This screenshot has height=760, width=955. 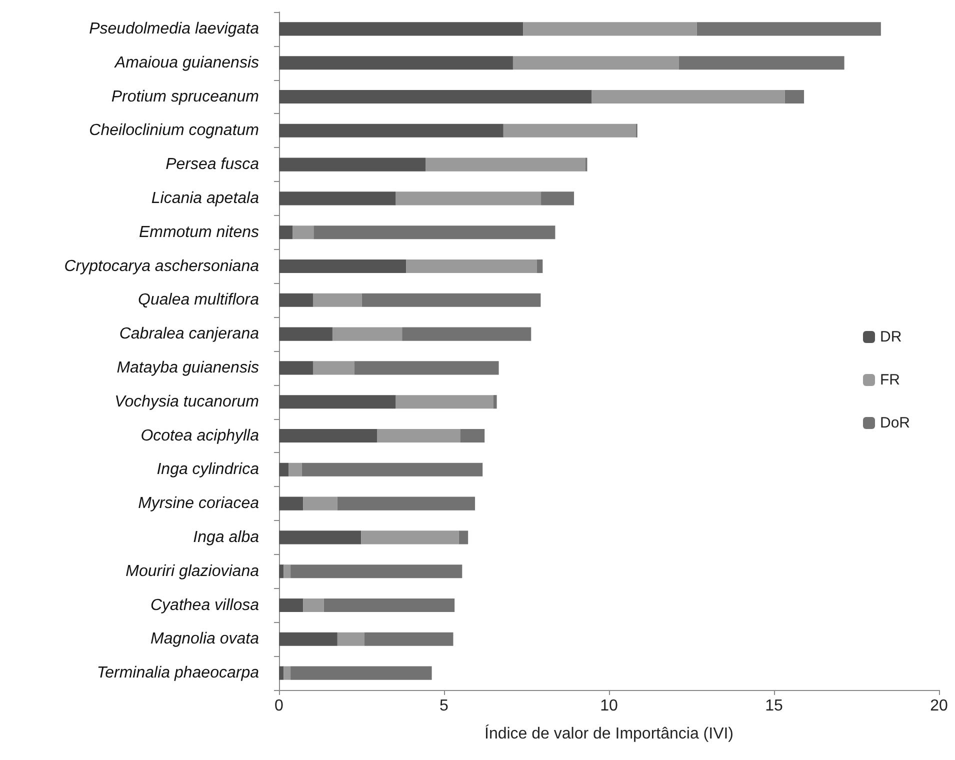 What do you see at coordinates (199, 503) in the screenshot?
I see `y-tick-label: Myrsine coriacea` at bounding box center [199, 503].